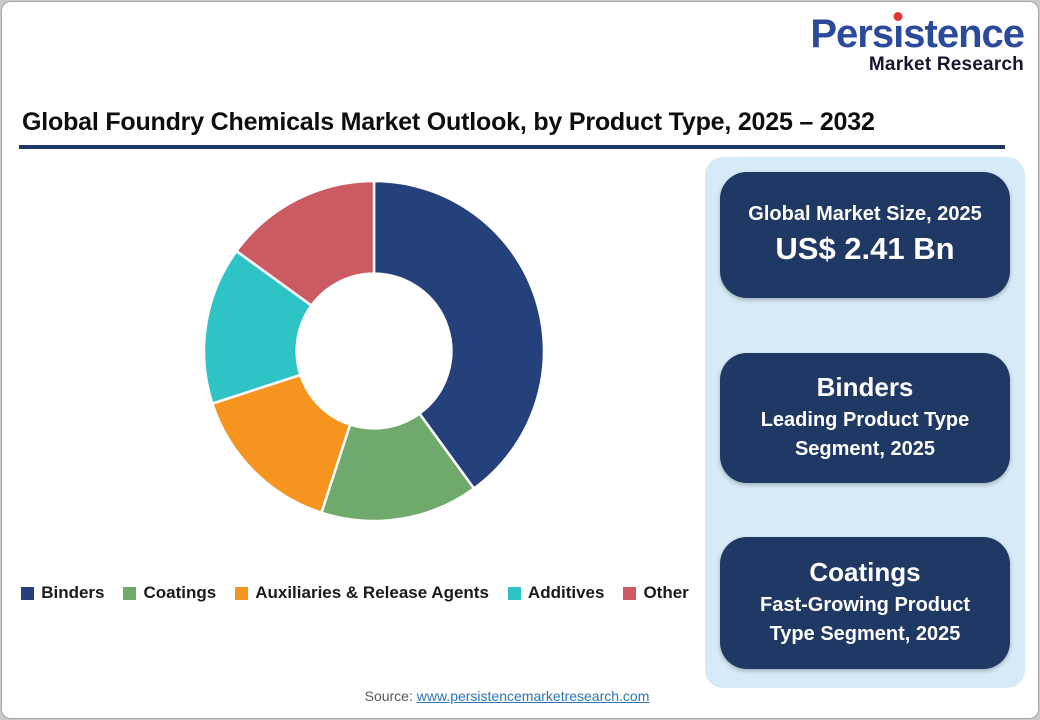 The height and width of the screenshot is (720, 1040). I want to click on brand-name: Persıstence, so click(917, 34).